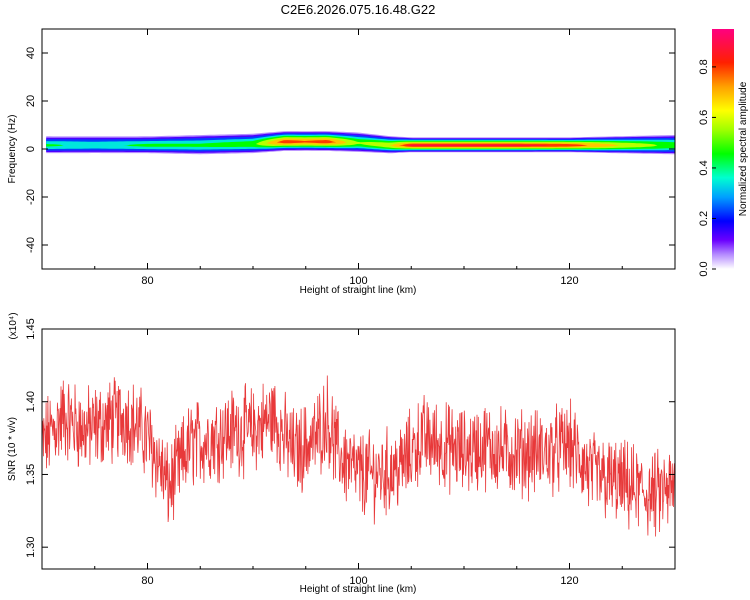  I want to click on colorbar-tick-label-1: 0.2, so click(704, 218).